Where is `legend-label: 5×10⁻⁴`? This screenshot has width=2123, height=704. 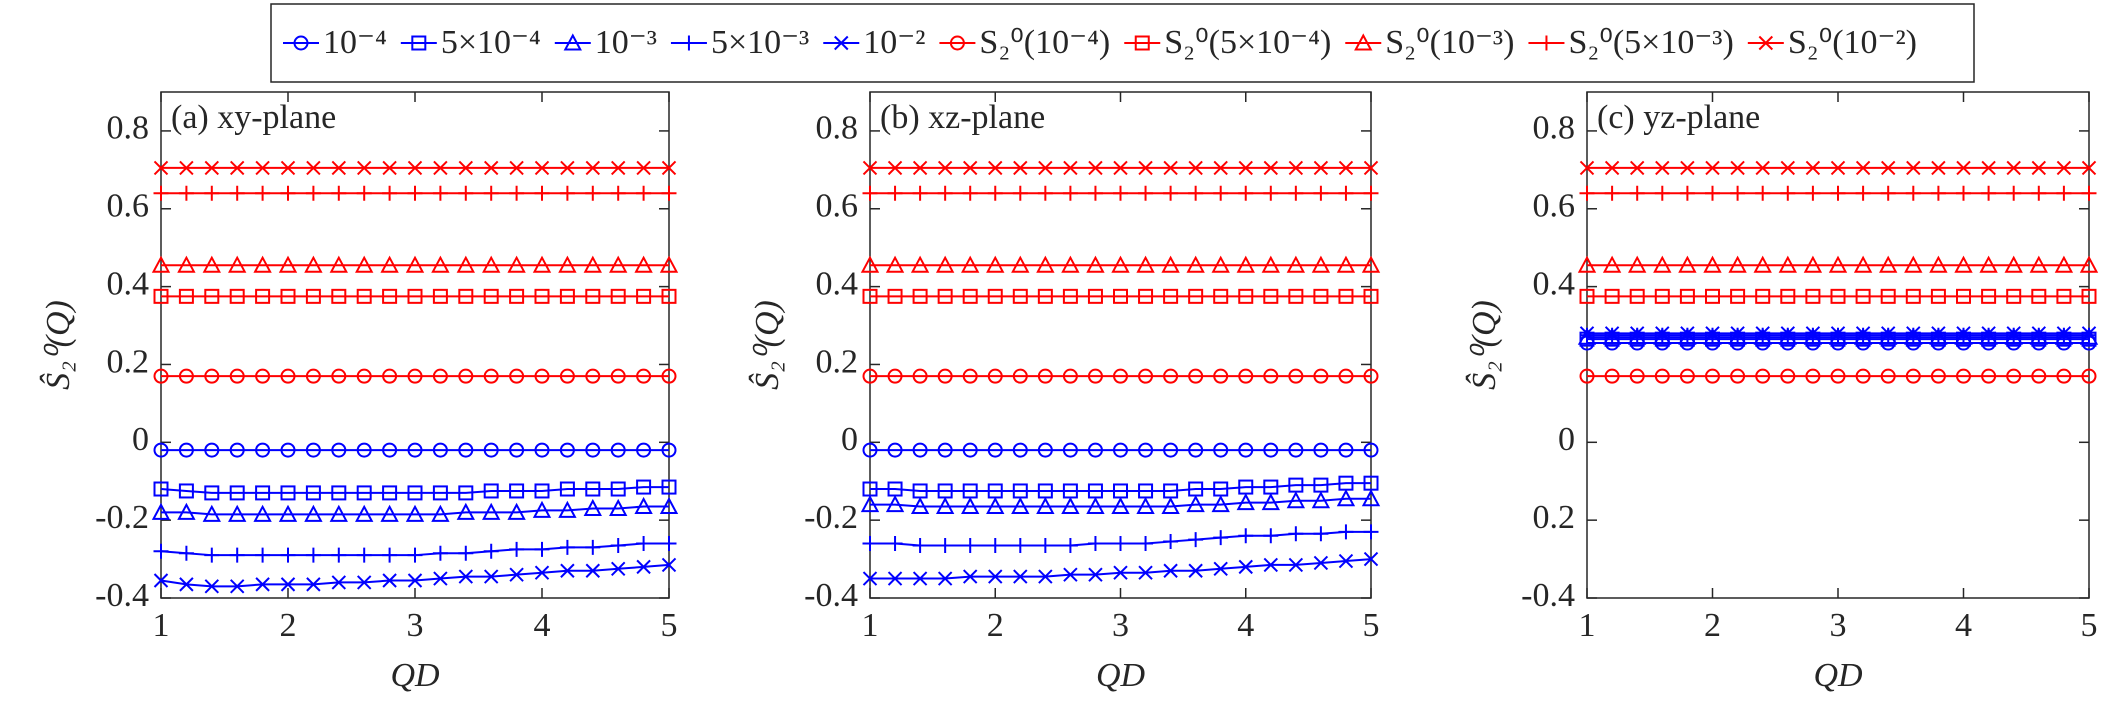
legend-label: 5×10⁻⁴ is located at coordinates (491, 42).